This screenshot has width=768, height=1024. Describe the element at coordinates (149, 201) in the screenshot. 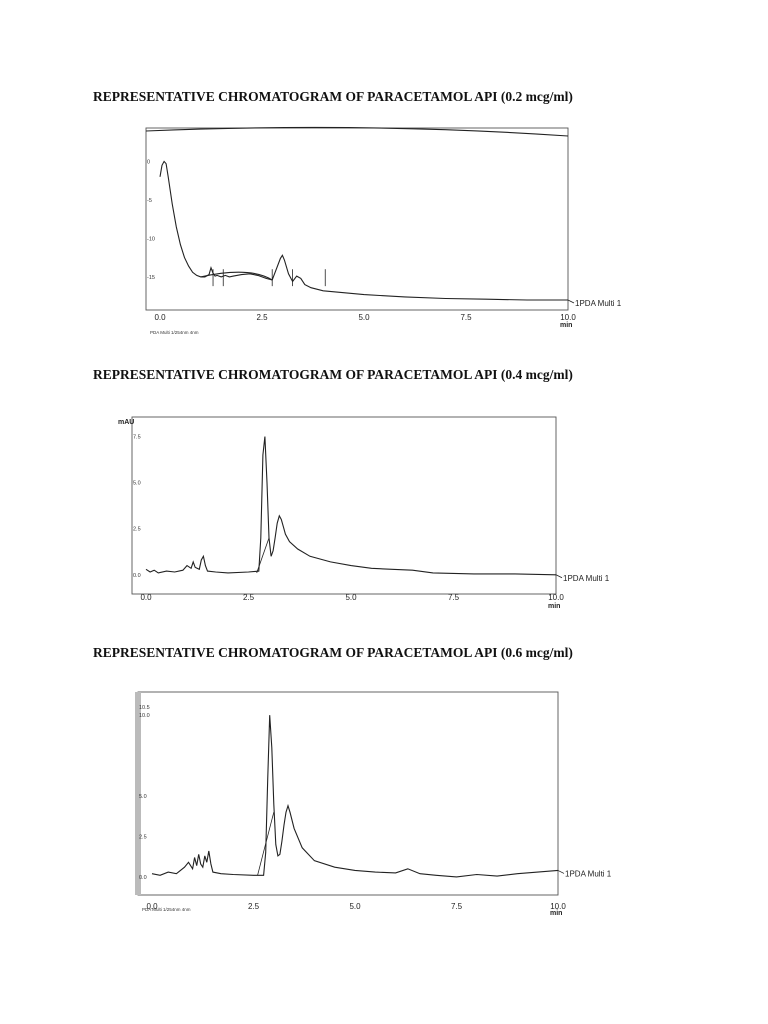

I see `y-tick-label: -5` at that location.